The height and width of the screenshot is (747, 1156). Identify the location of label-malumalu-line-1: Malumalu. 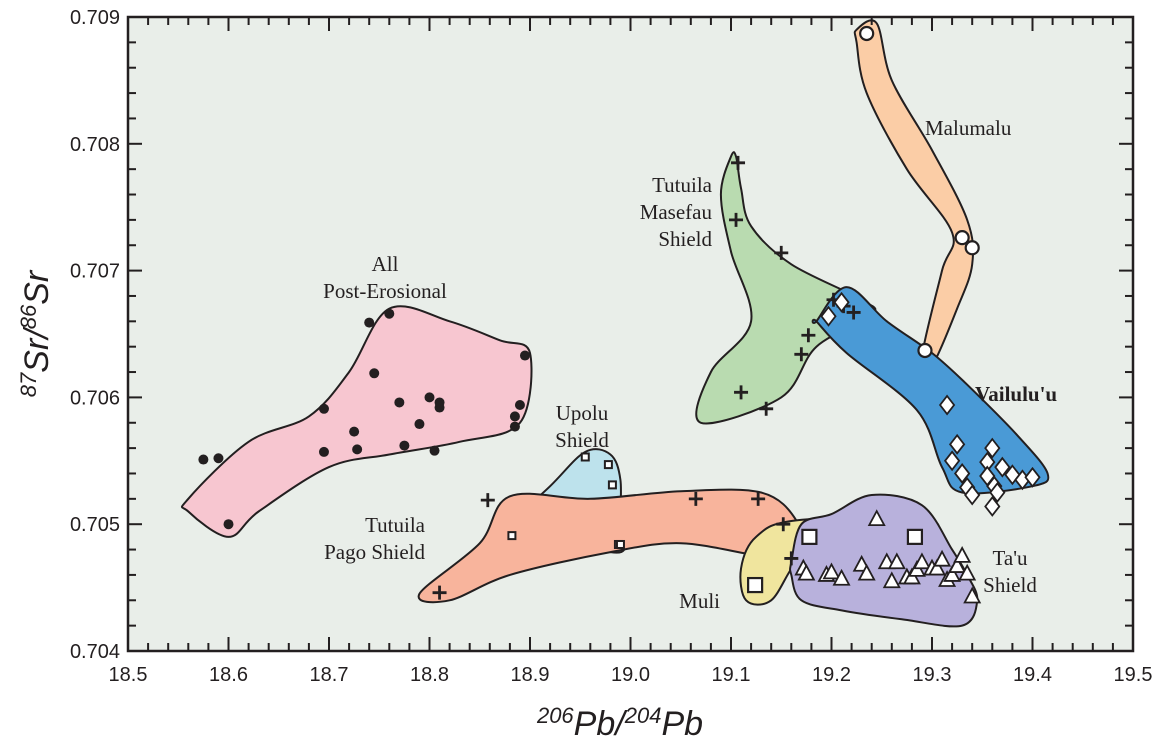
(968, 128).